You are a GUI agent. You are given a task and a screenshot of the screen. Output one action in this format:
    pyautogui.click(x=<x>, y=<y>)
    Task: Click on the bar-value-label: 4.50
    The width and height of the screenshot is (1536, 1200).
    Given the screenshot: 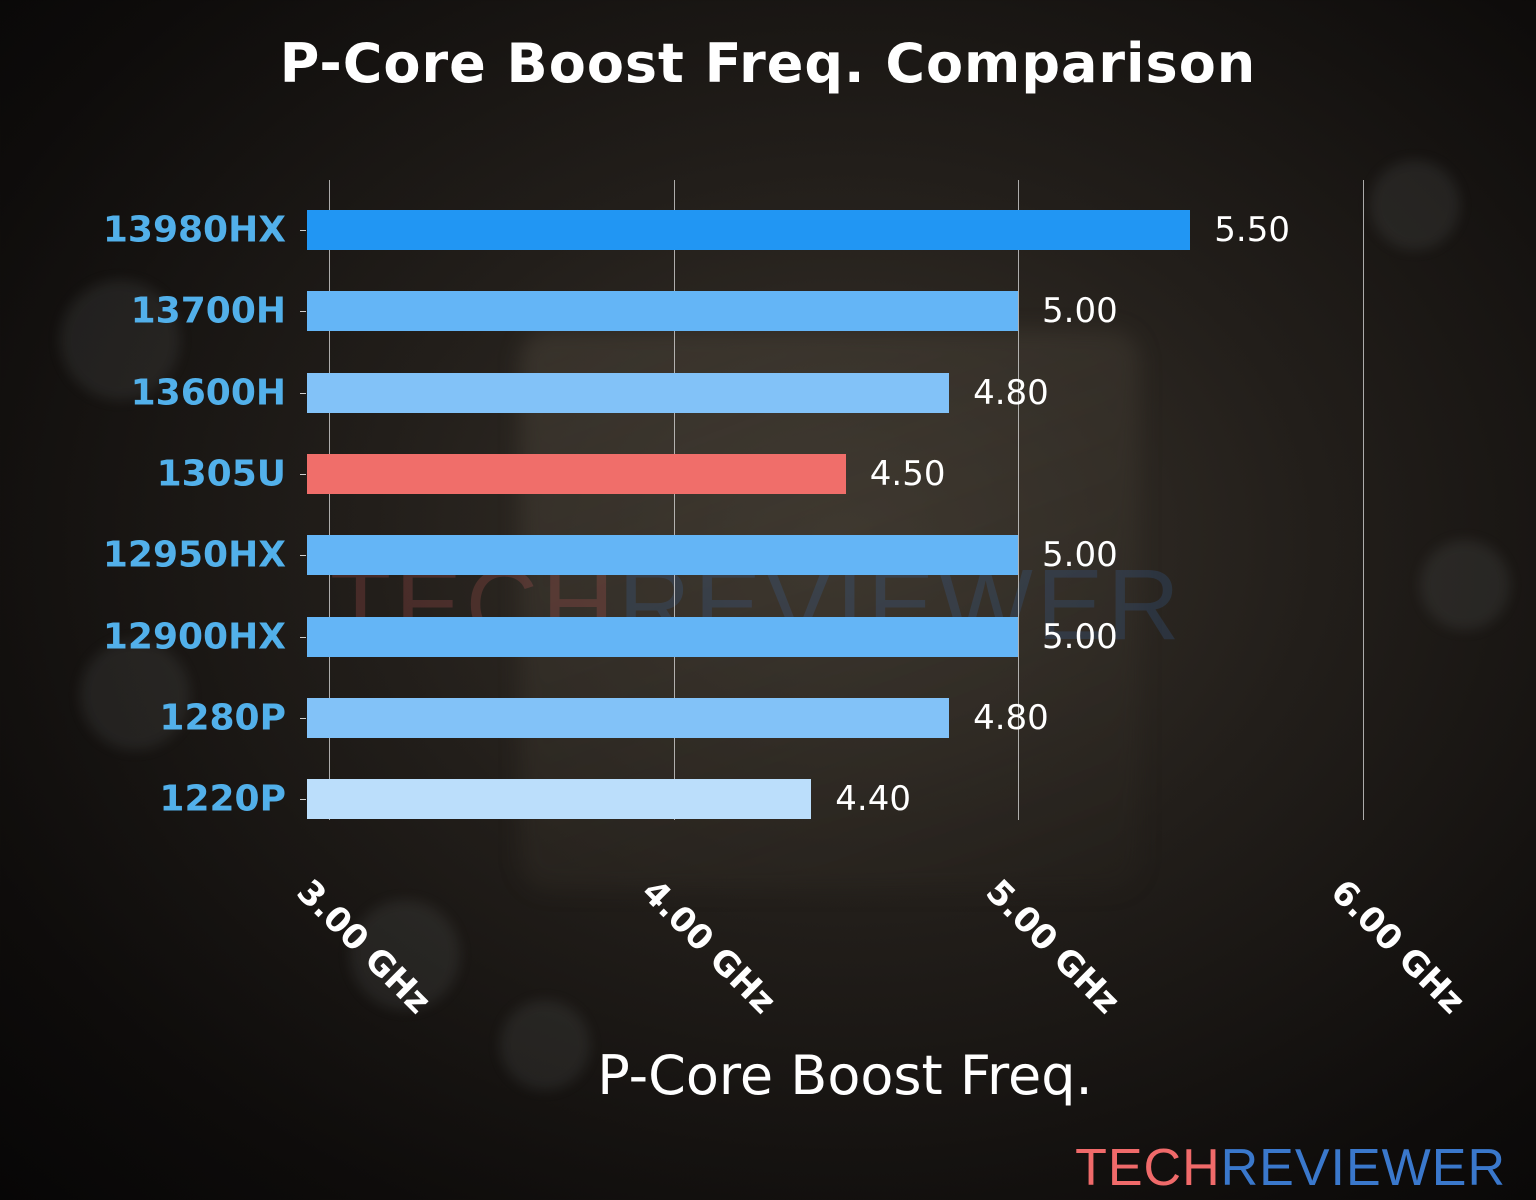 What is the action you would take?
    pyautogui.click(x=907, y=473)
    